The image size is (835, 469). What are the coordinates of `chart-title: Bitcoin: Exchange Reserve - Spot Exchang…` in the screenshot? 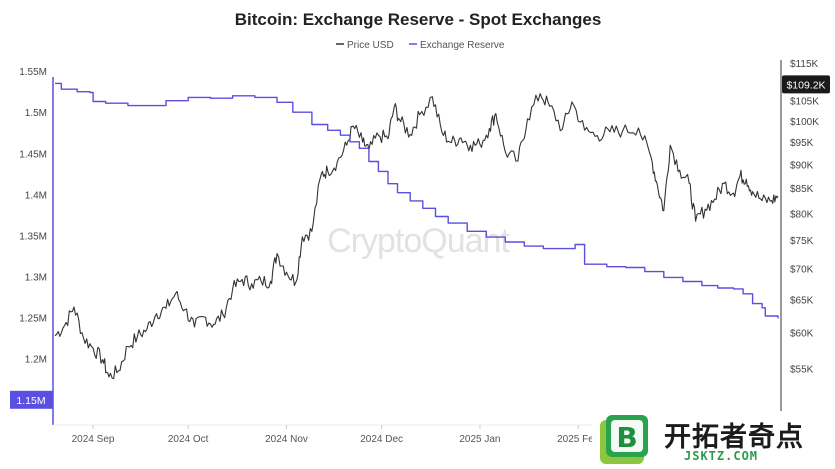 It's located at (418, 19).